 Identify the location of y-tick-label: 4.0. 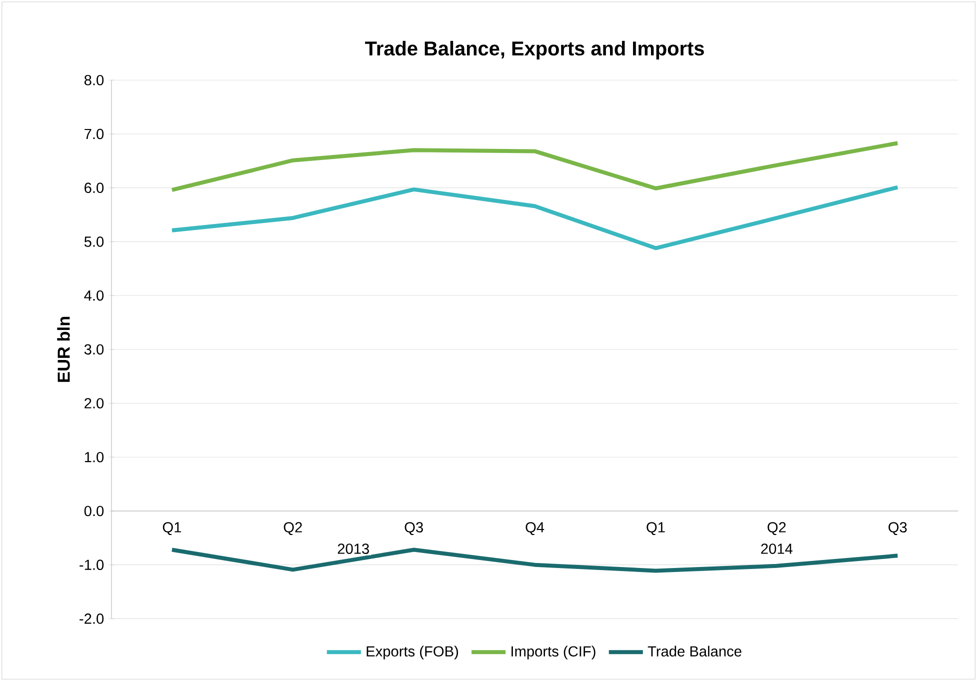
(94, 295).